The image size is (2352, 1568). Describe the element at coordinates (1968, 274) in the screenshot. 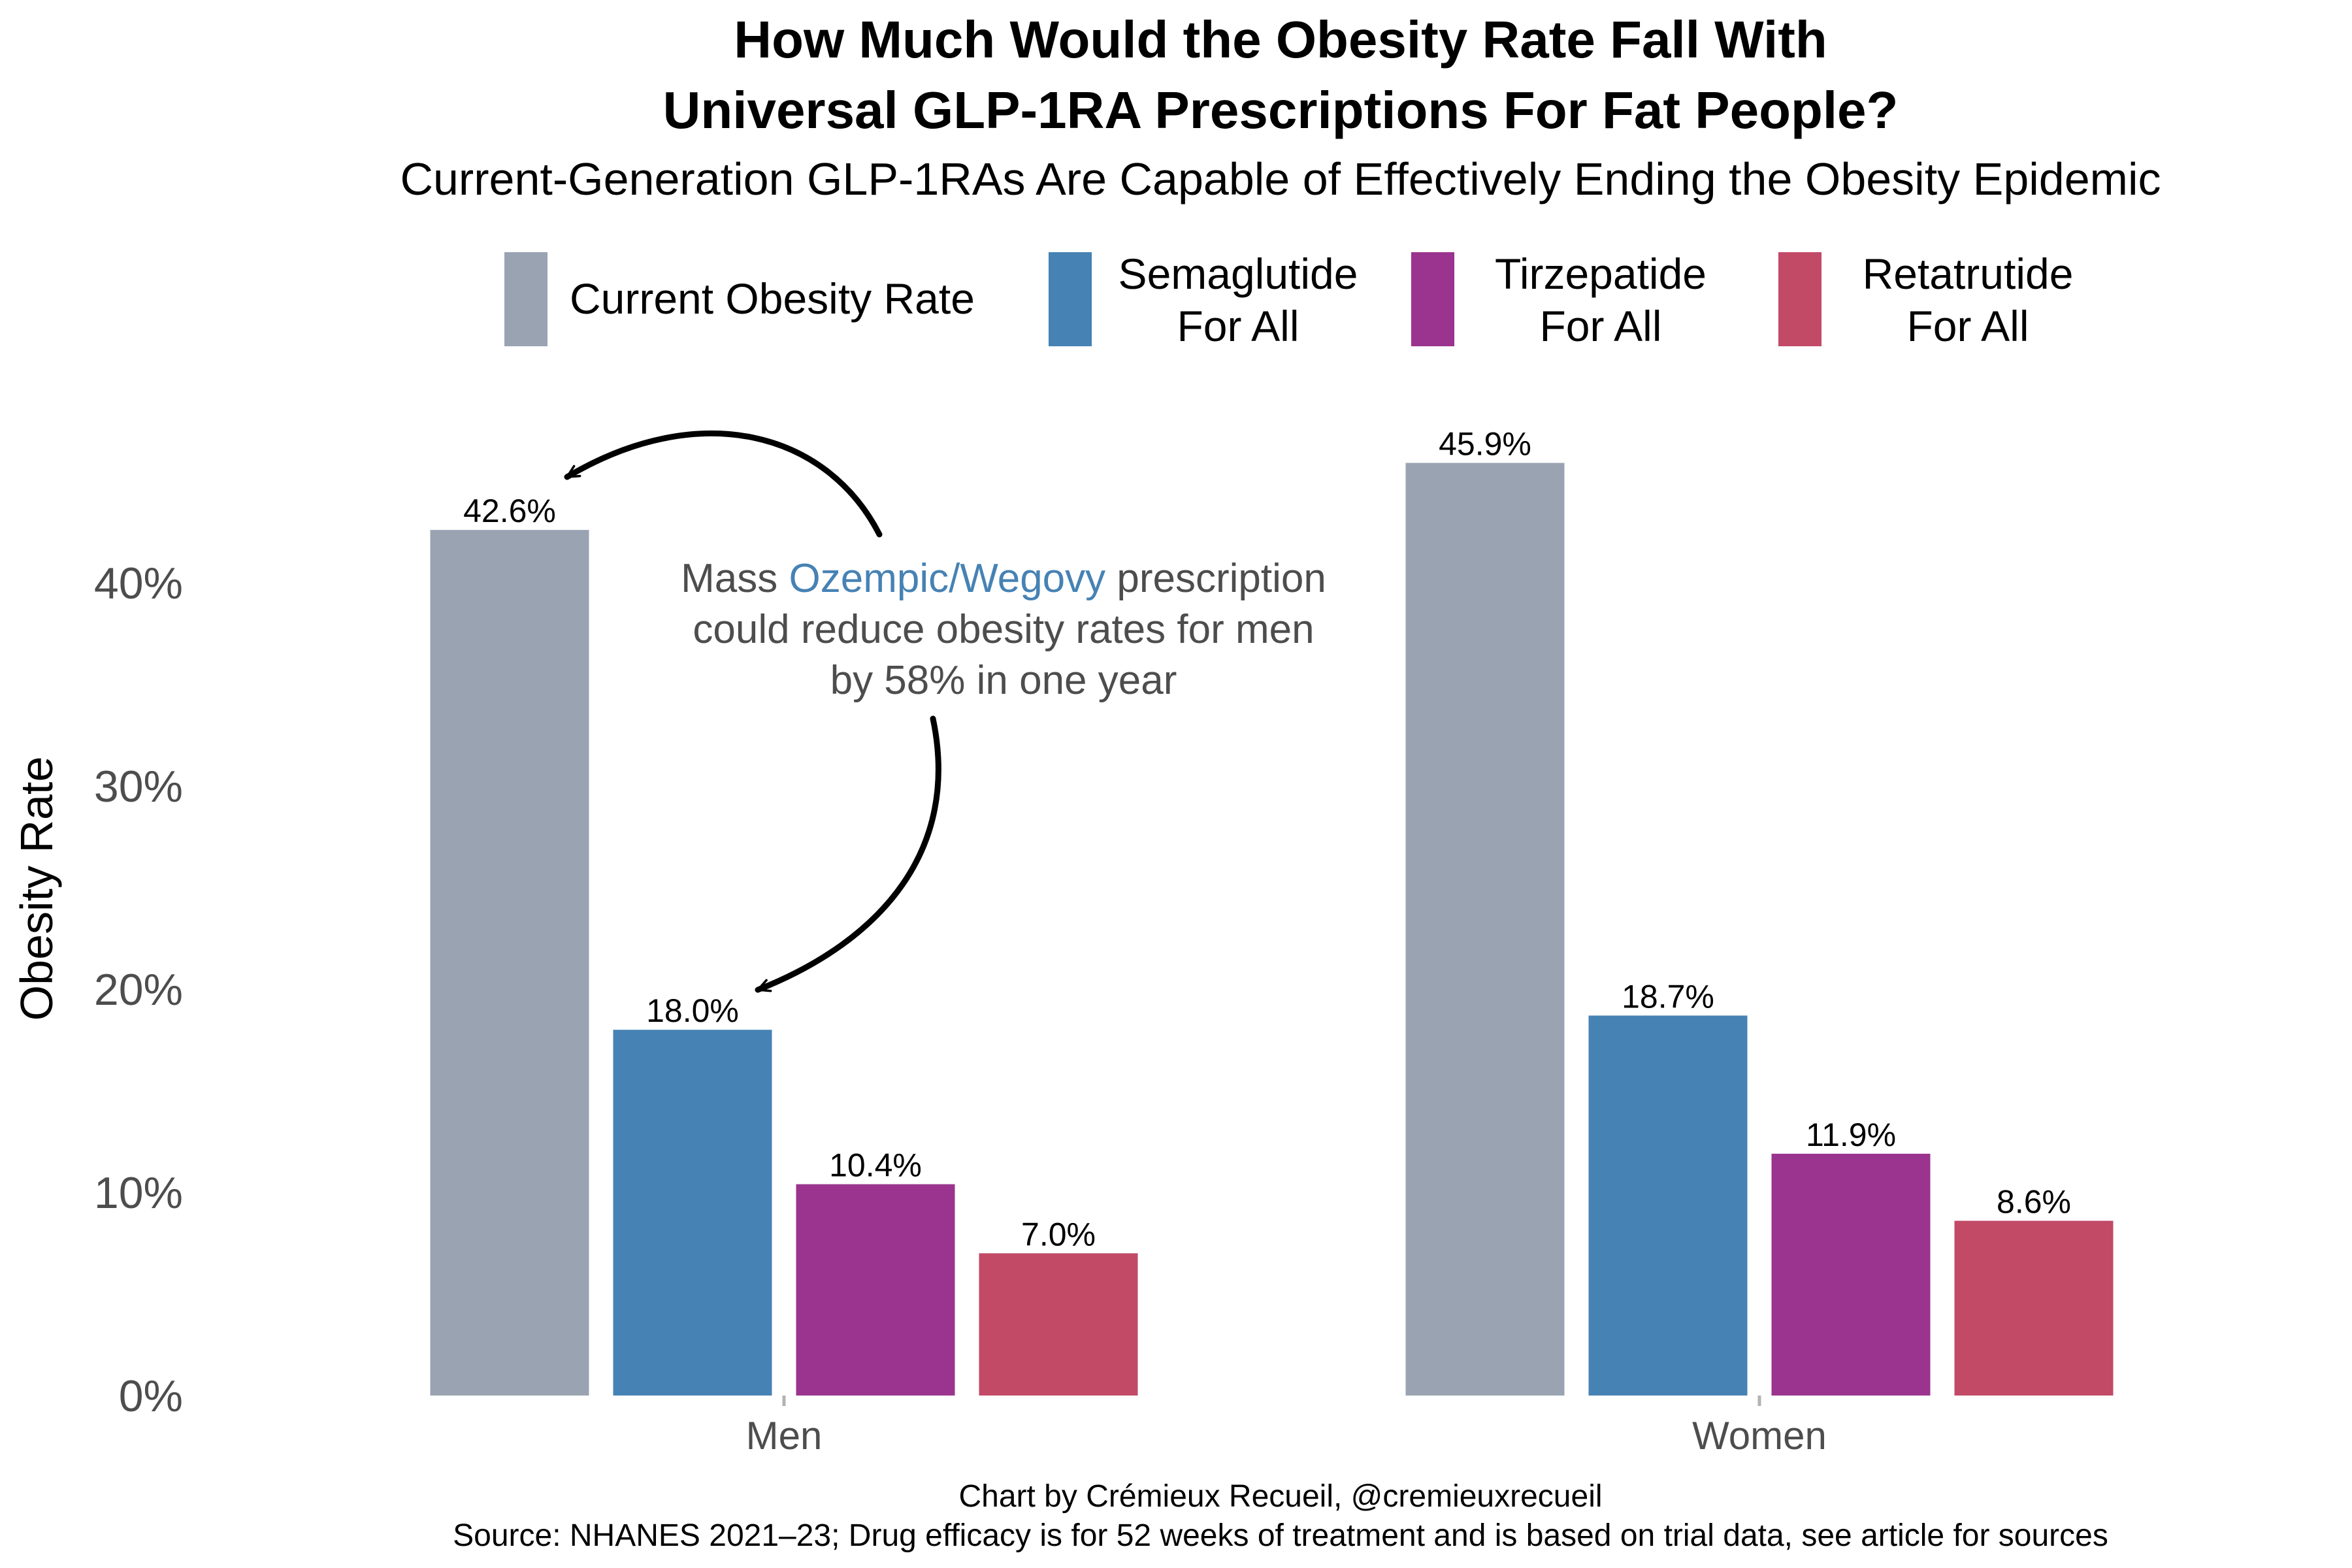

I see `legend-label: Retatrutide` at that location.